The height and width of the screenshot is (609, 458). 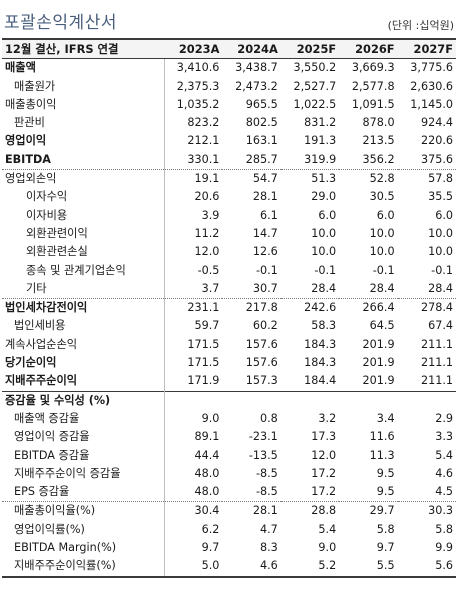 I want to click on row-value: 17.3, so click(x=324, y=437).